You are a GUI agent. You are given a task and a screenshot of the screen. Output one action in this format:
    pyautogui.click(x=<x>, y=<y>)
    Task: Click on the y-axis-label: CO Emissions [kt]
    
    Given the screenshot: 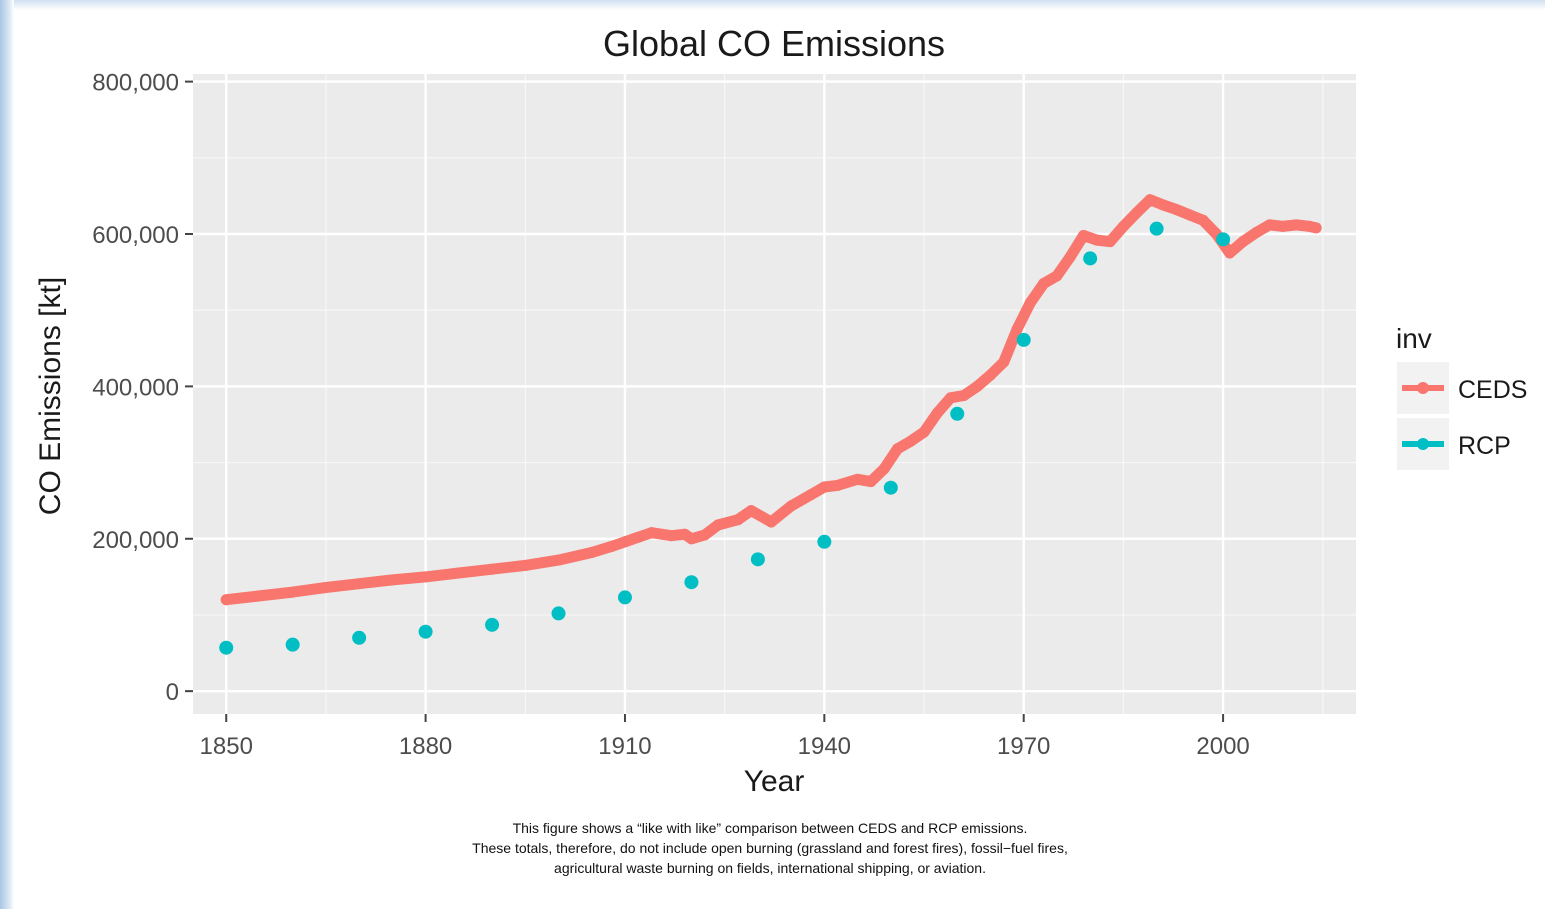 What is the action you would take?
    pyautogui.click(x=50, y=396)
    